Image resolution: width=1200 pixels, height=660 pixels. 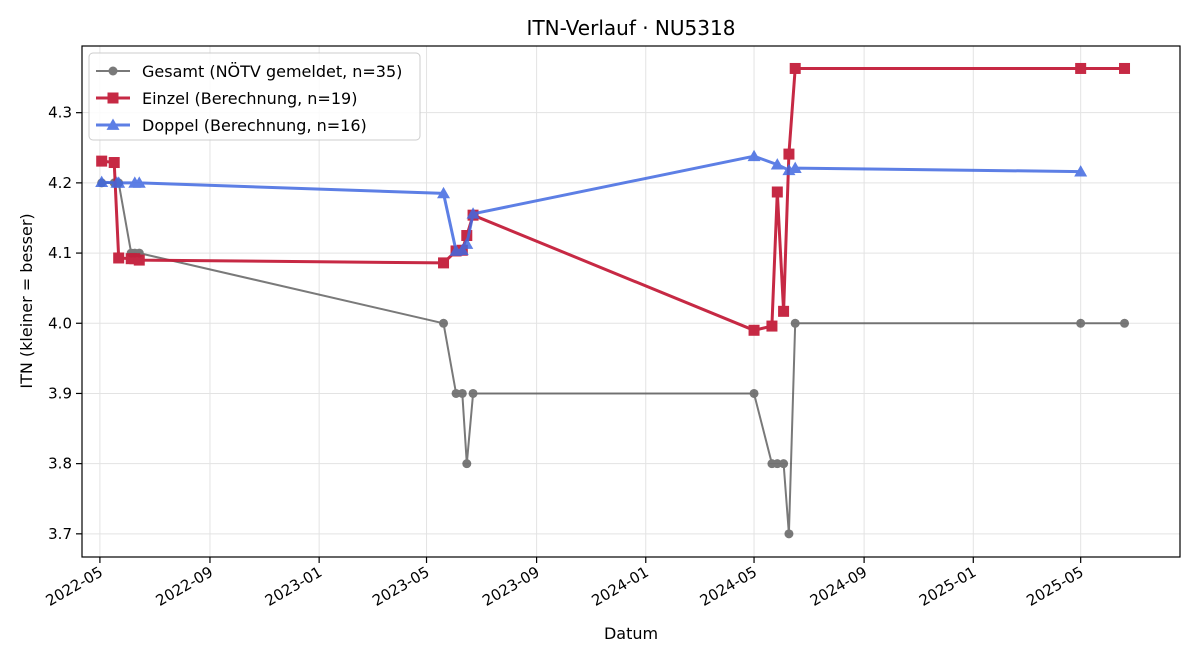 I want to click on y-tick-label: 4.2, so click(x=60, y=183).